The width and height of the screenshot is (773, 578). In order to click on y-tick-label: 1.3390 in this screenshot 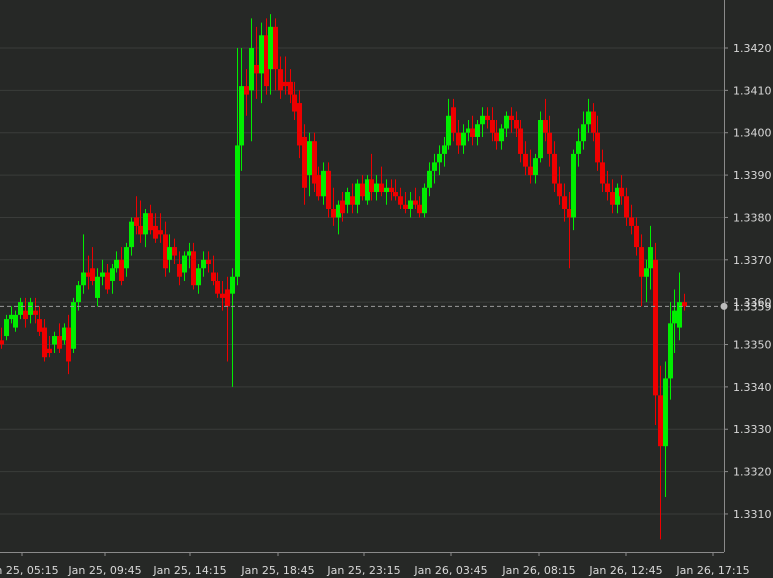, I will do `click(752, 175)`.